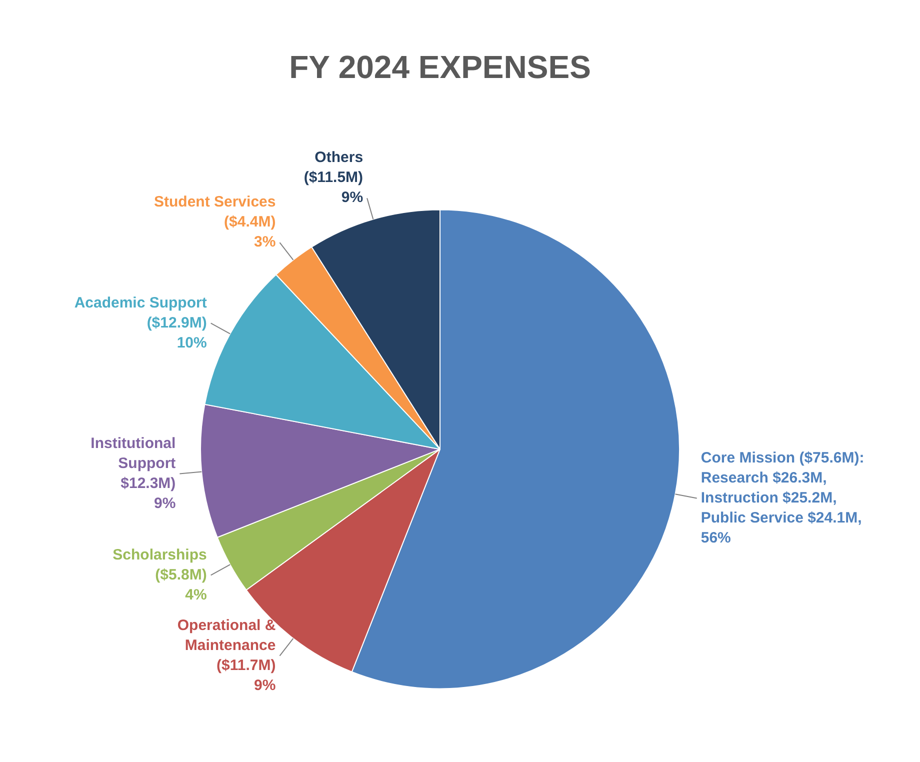 Image resolution: width=920 pixels, height=762 pixels. What do you see at coordinates (196, 595) in the screenshot?
I see `data-label: 4%` at bounding box center [196, 595].